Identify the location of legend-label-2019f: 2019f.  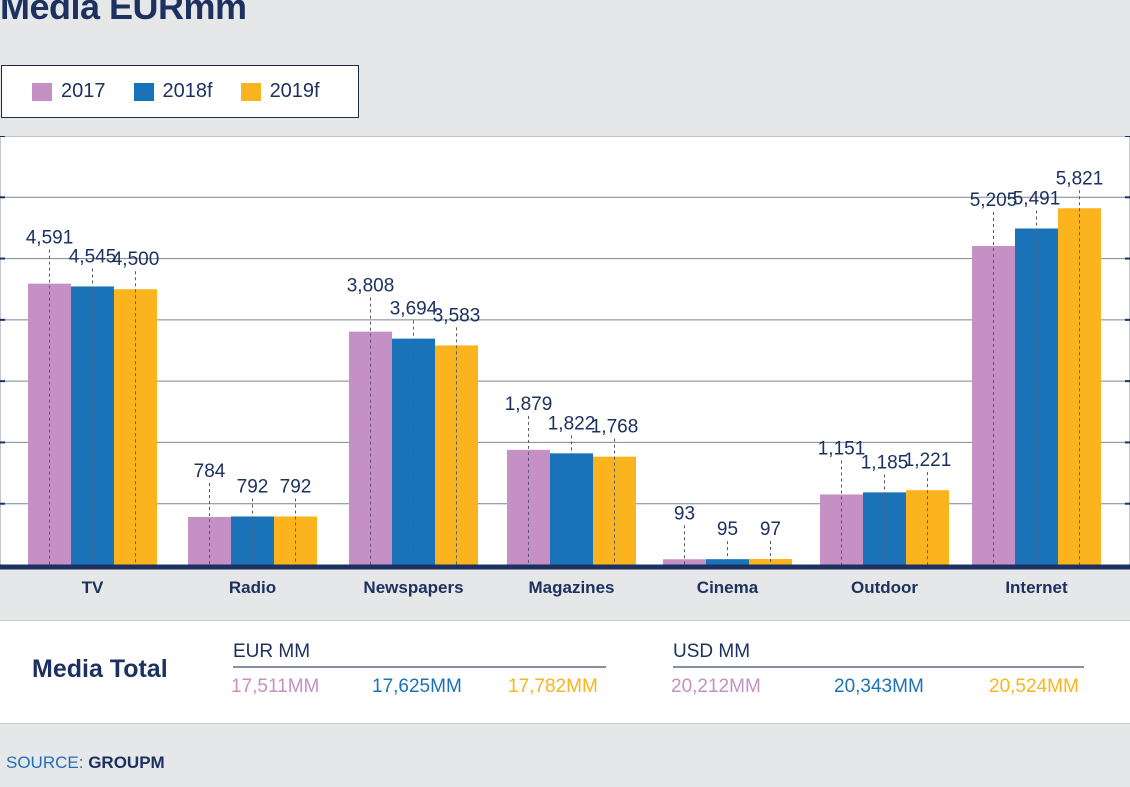
(294, 91).